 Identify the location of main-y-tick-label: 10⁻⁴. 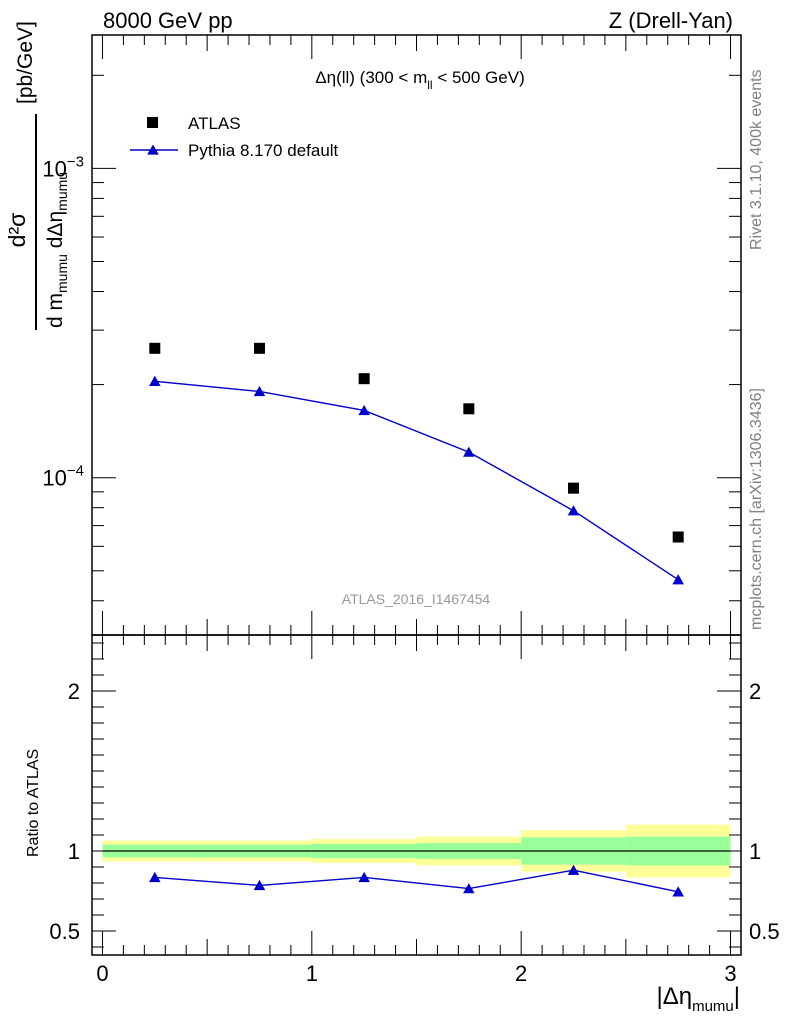
(63, 477).